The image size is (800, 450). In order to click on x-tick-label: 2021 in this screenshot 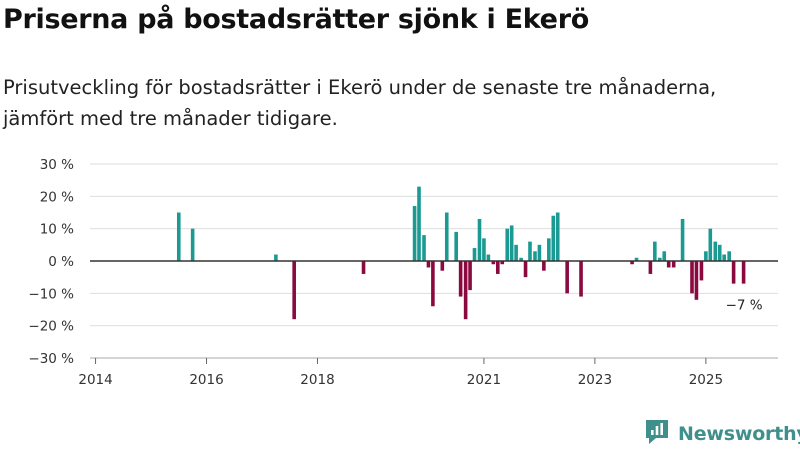, I will do `click(484, 380)`.